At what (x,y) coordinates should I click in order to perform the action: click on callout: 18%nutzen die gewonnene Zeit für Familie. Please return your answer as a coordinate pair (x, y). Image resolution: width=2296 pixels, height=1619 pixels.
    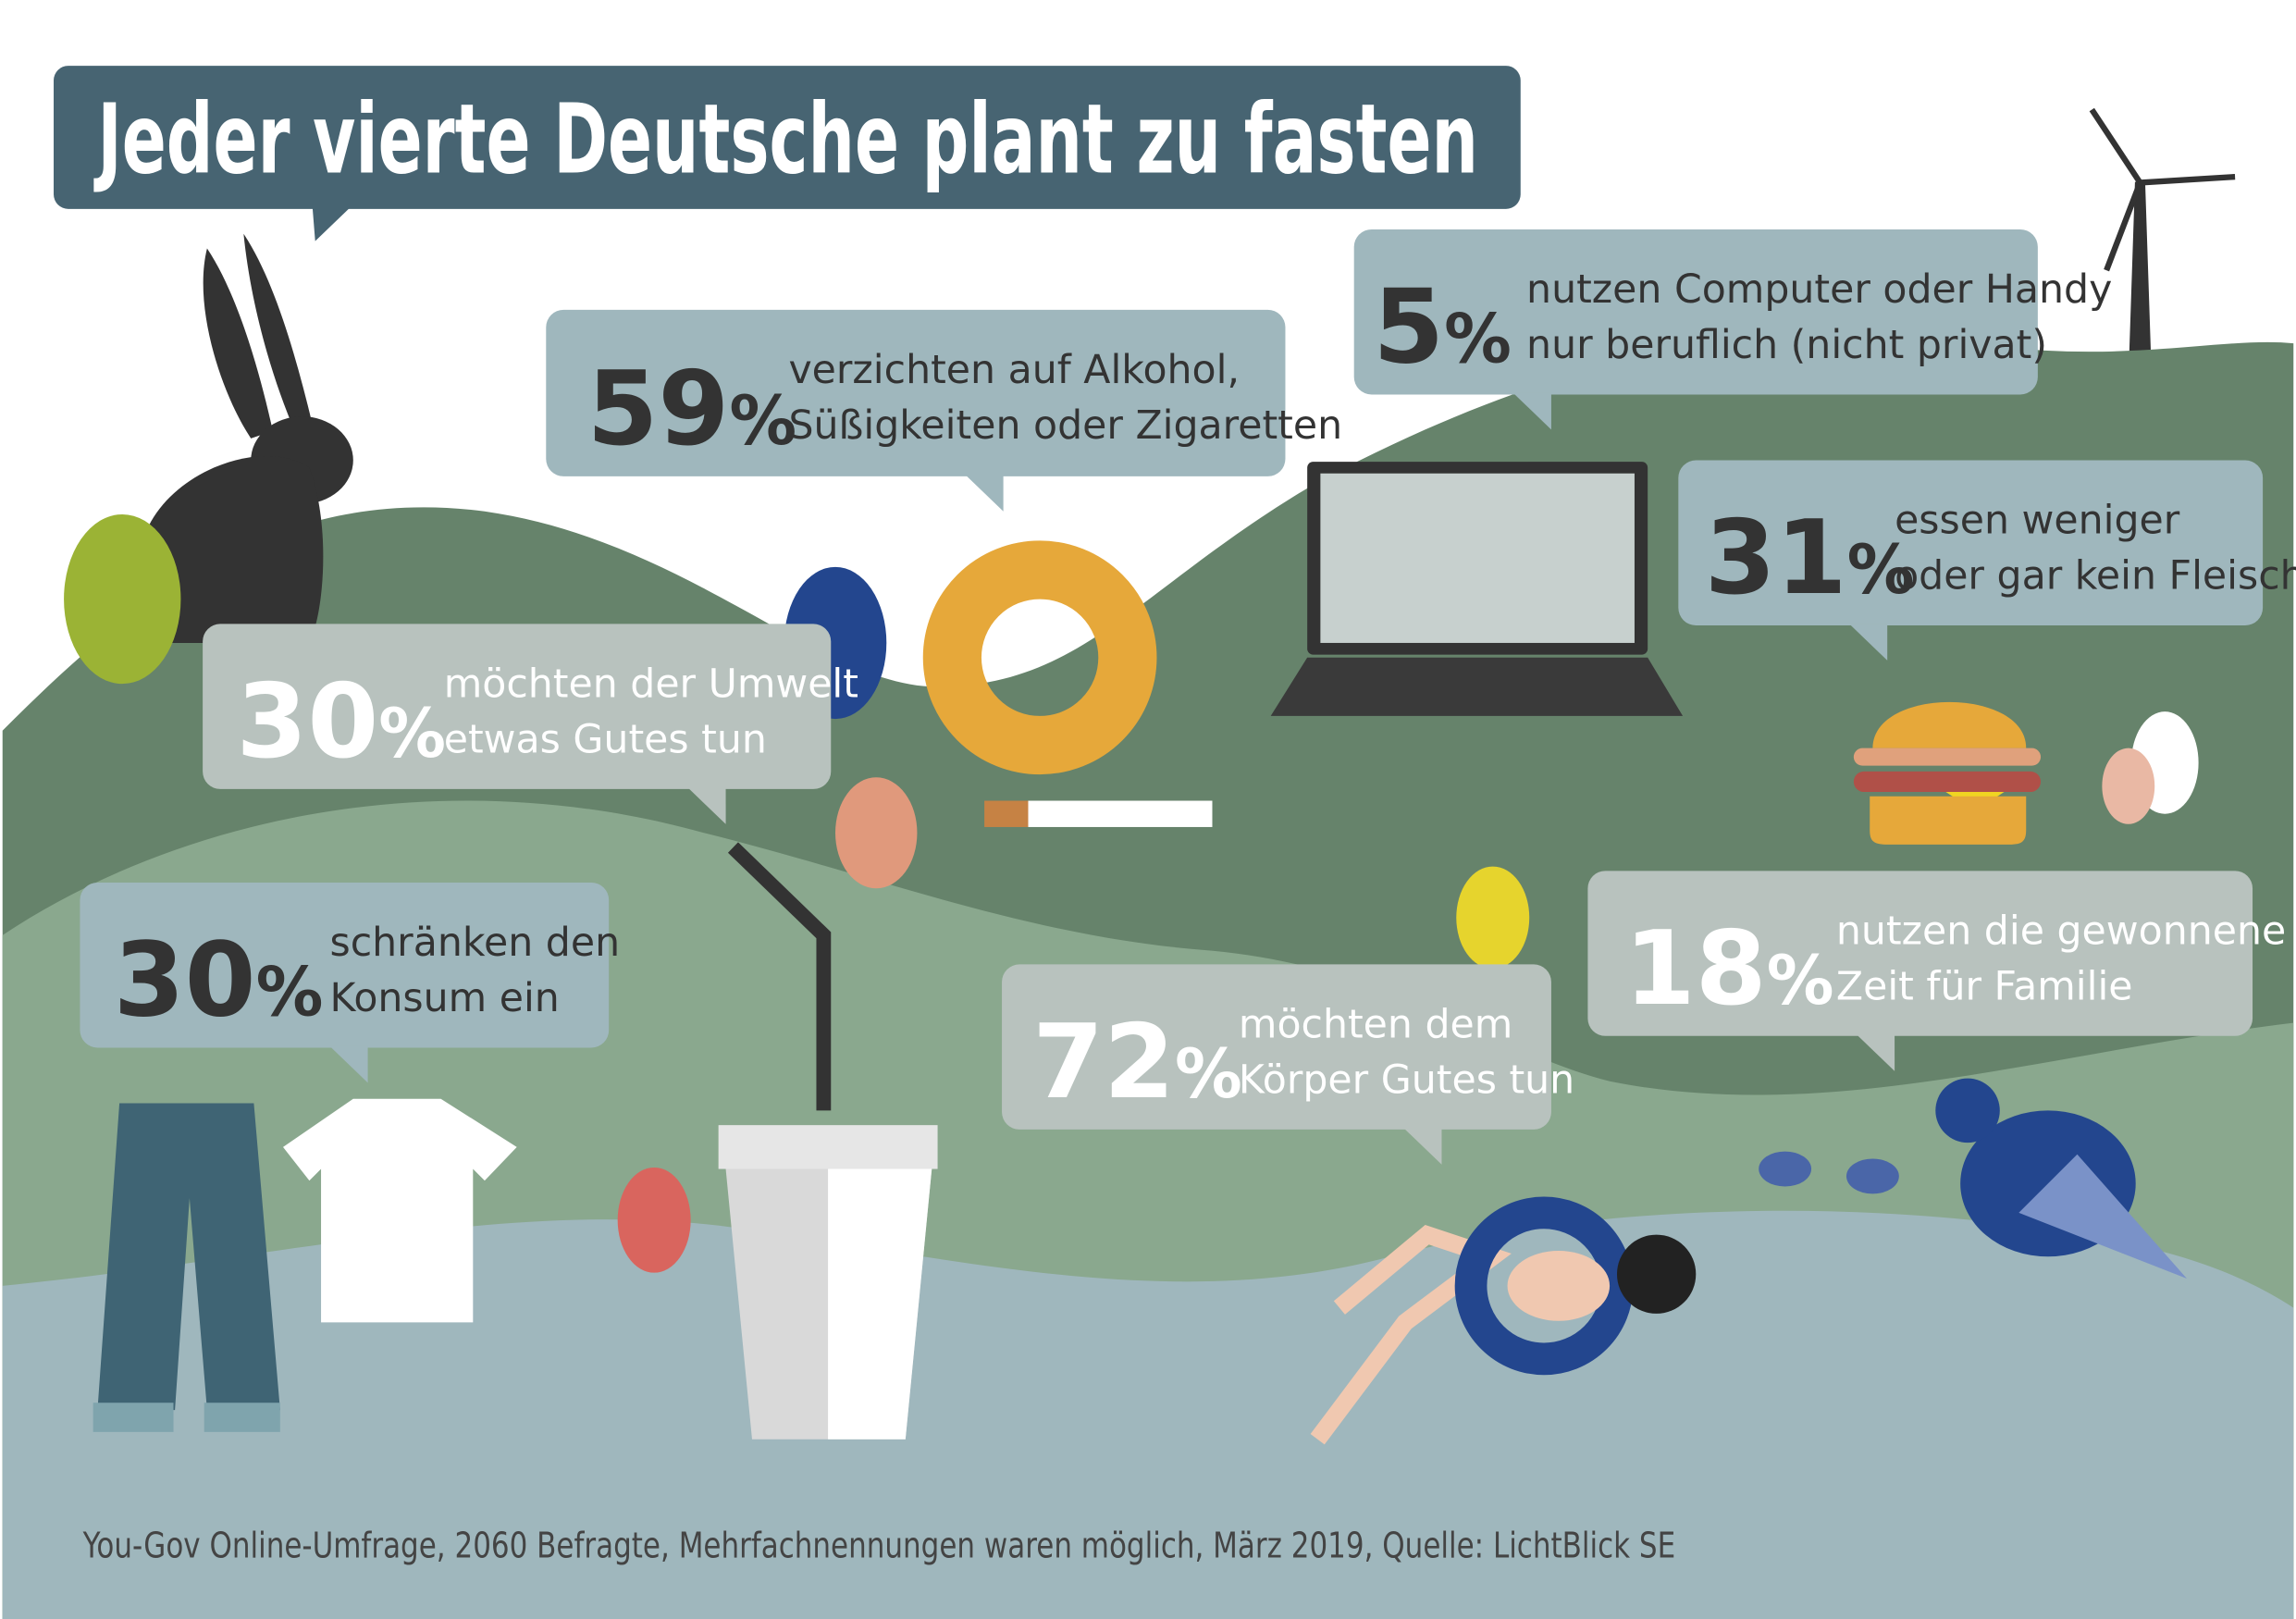
    Looking at the image, I should click on (1937, 971).